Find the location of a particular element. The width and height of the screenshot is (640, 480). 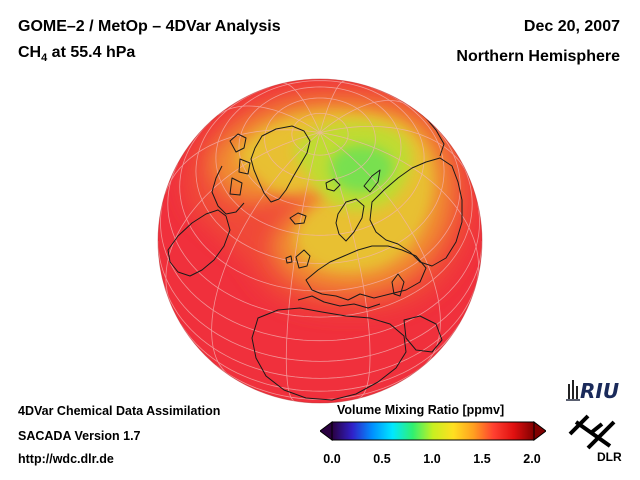

coast-mediterranean is located at coordinates (339, 302).